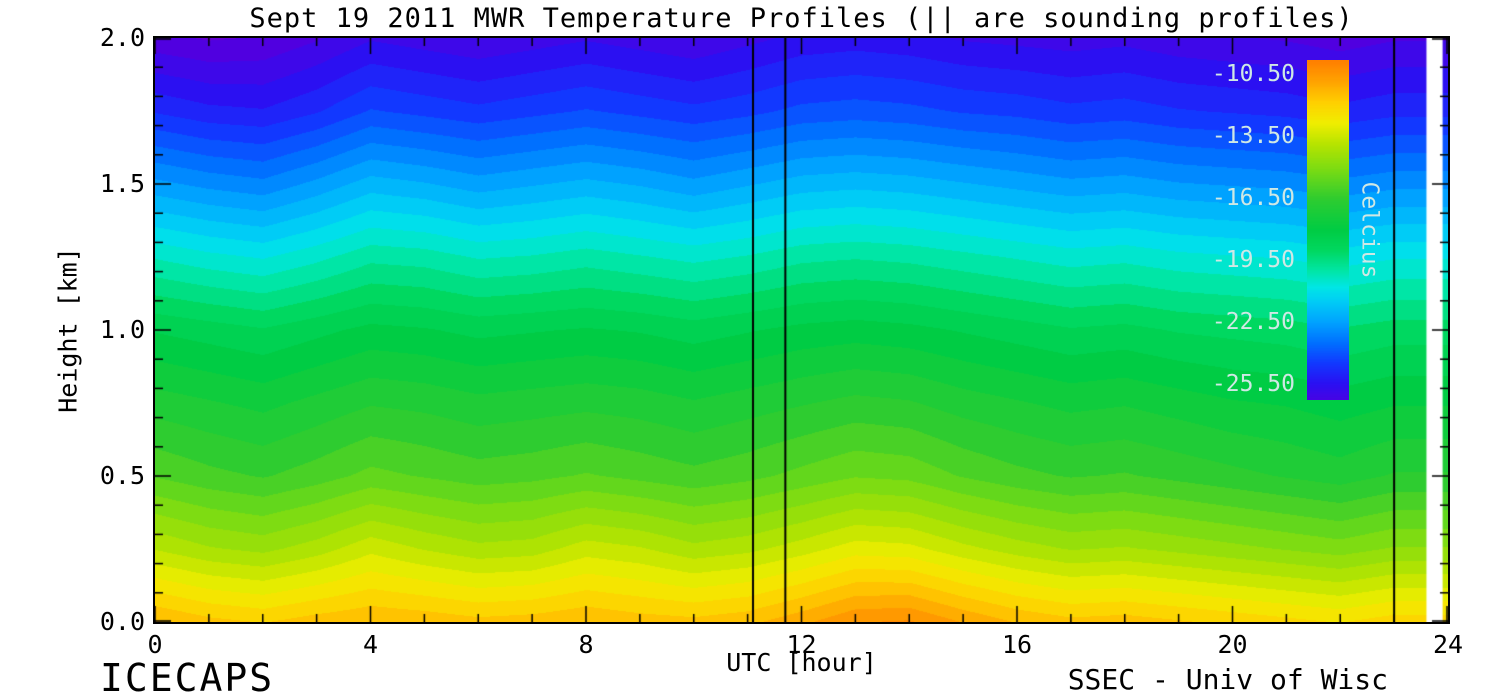 This screenshot has height=700, width=1500. What do you see at coordinates (1253, 74) in the screenshot?
I see `colorbar-tick-label: -10.50` at bounding box center [1253, 74].